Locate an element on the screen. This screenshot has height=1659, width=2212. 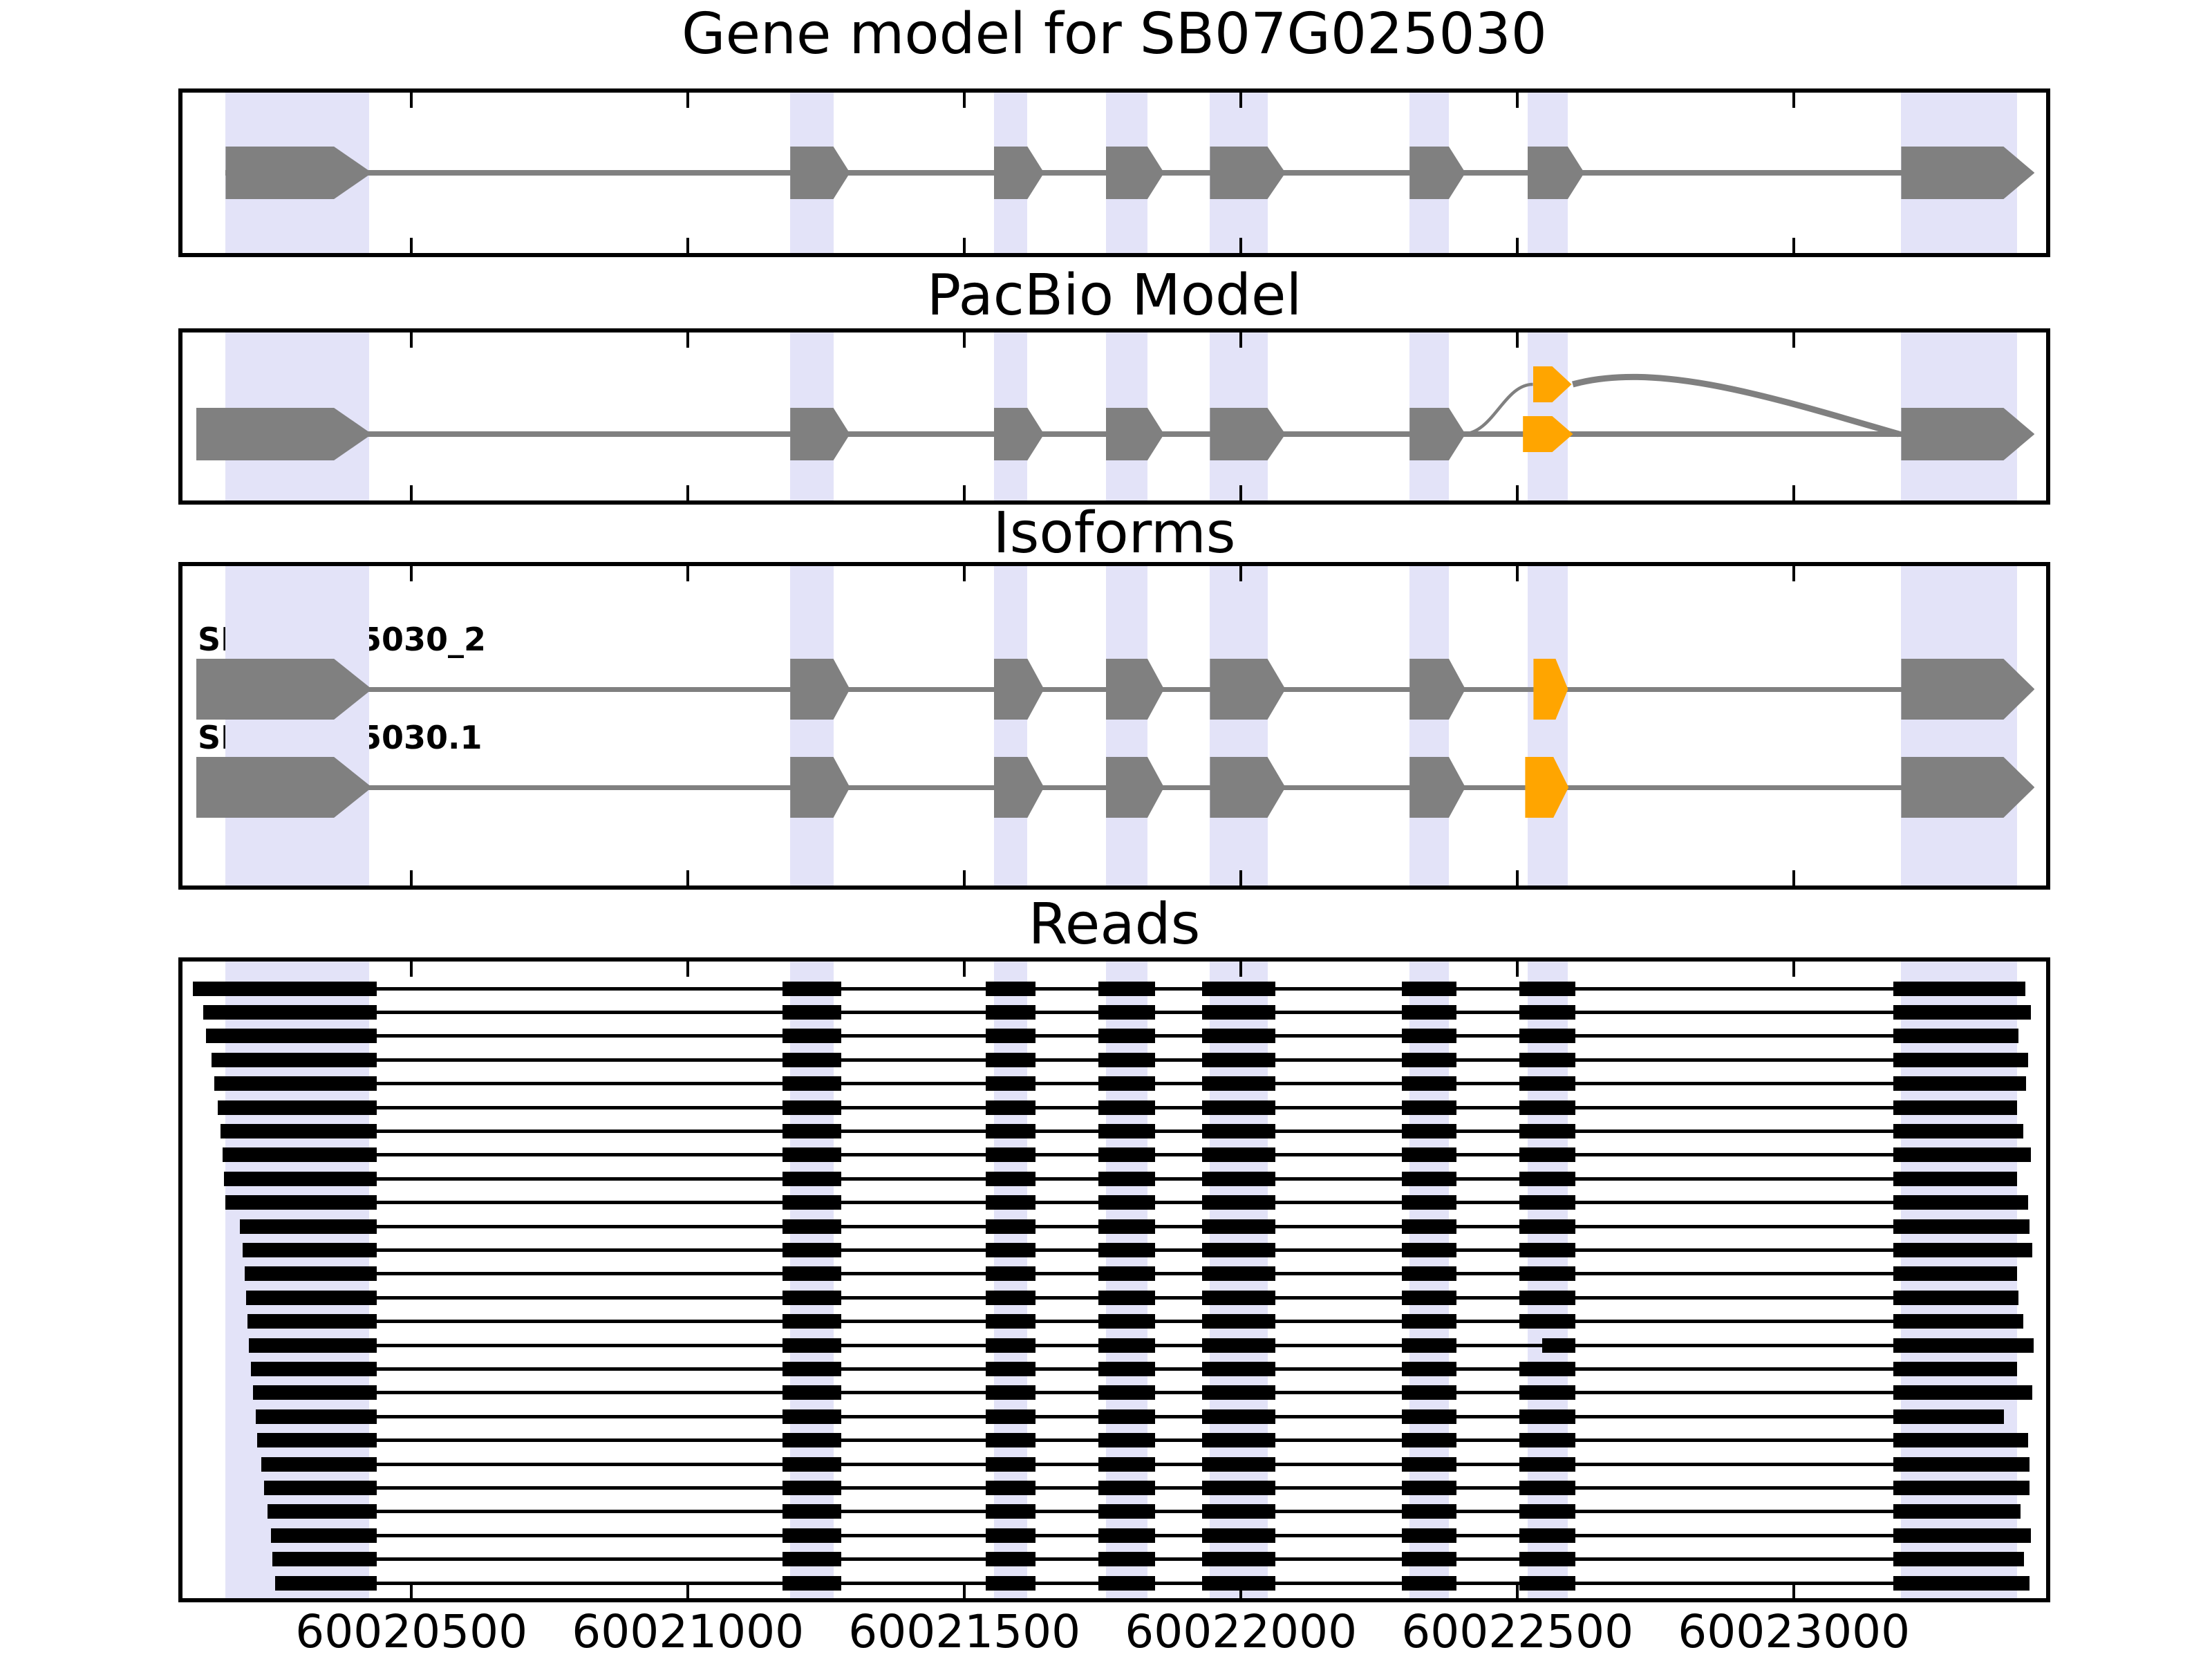
track-title-isoforms: Isoforms is located at coordinates (1114, 533).